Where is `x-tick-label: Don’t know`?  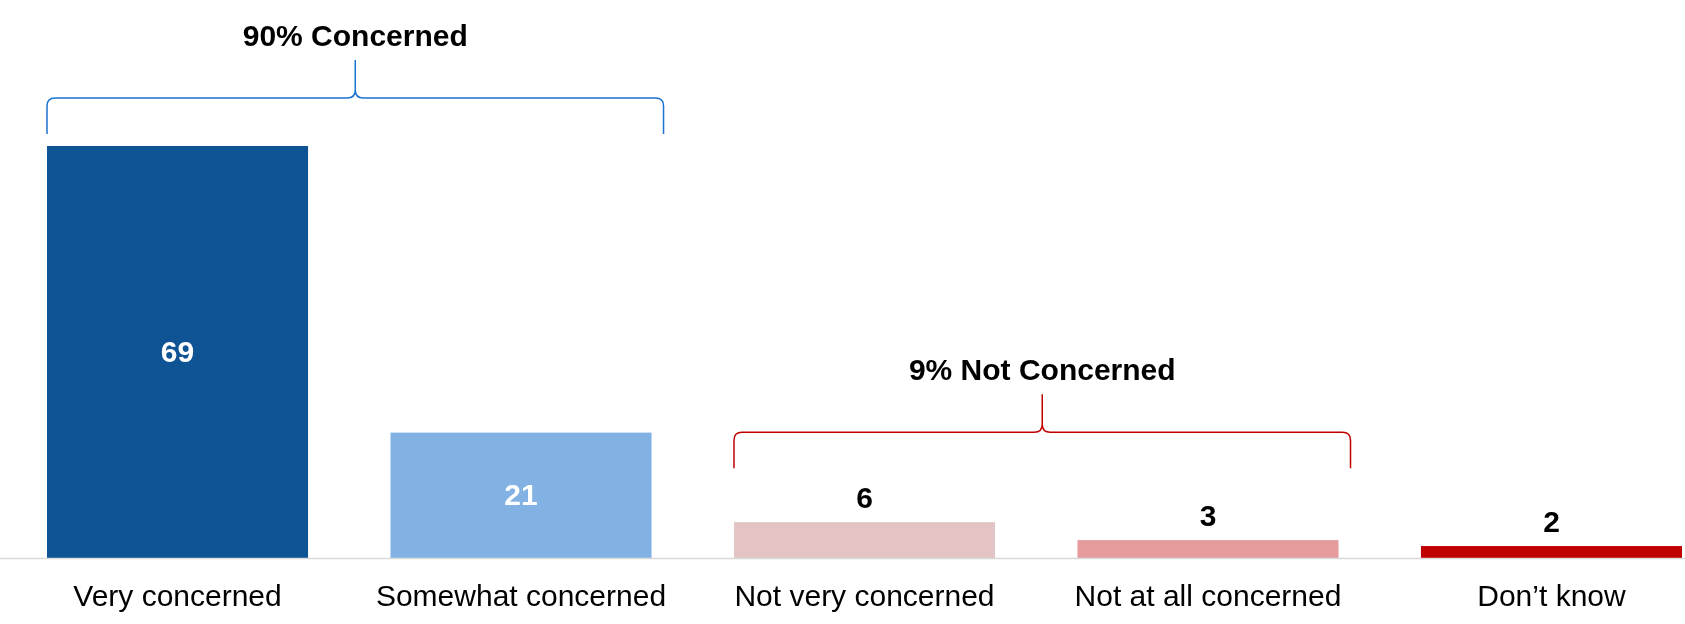 x-tick-label: Don’t know is located at coordinates (1552, 595).